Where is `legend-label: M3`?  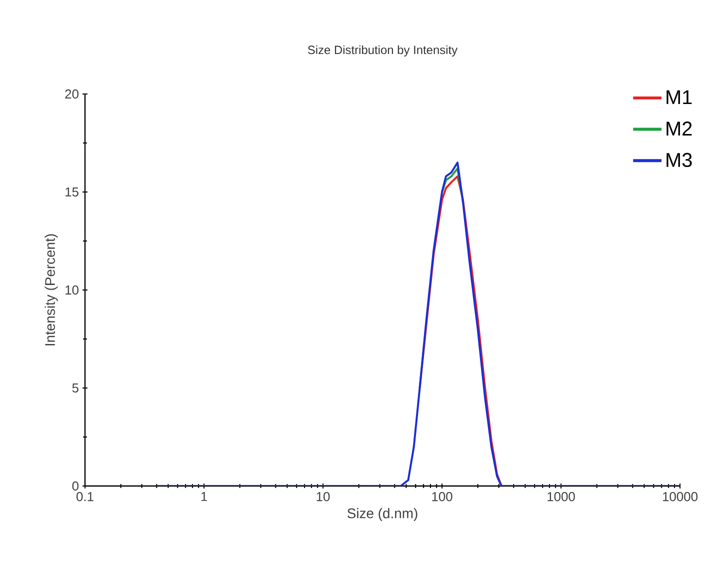 legend-label: M3 is located at coordinates (679, 160).